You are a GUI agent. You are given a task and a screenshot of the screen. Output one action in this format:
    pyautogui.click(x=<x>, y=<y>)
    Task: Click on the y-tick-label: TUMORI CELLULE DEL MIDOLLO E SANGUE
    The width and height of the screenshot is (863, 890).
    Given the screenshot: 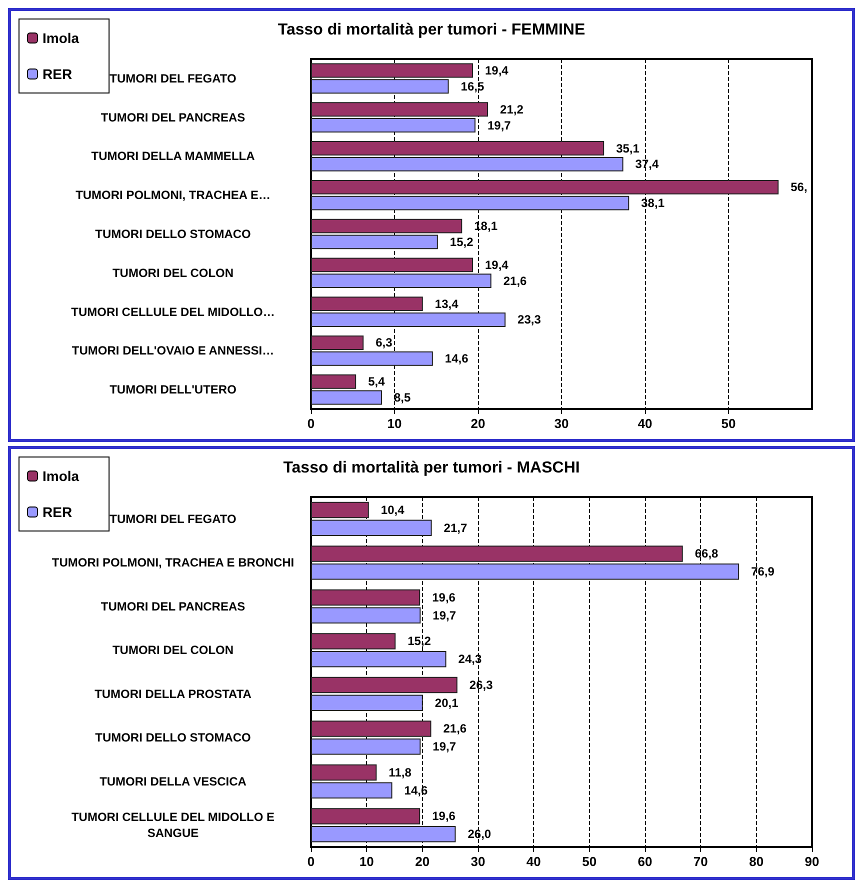 What is the action you would take?
    pyautogui.click(x=173, y=825)
    